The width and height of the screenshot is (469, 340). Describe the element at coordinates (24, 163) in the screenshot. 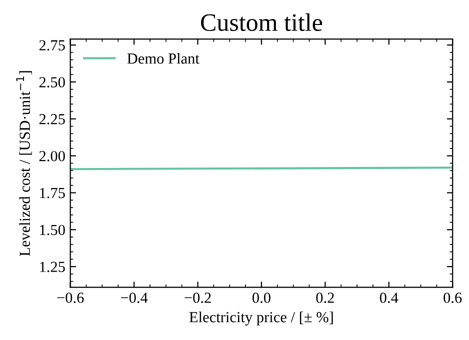

I see `y-axis-title: Levelized cost / [USD·unit$^{−1}$]` at that location.